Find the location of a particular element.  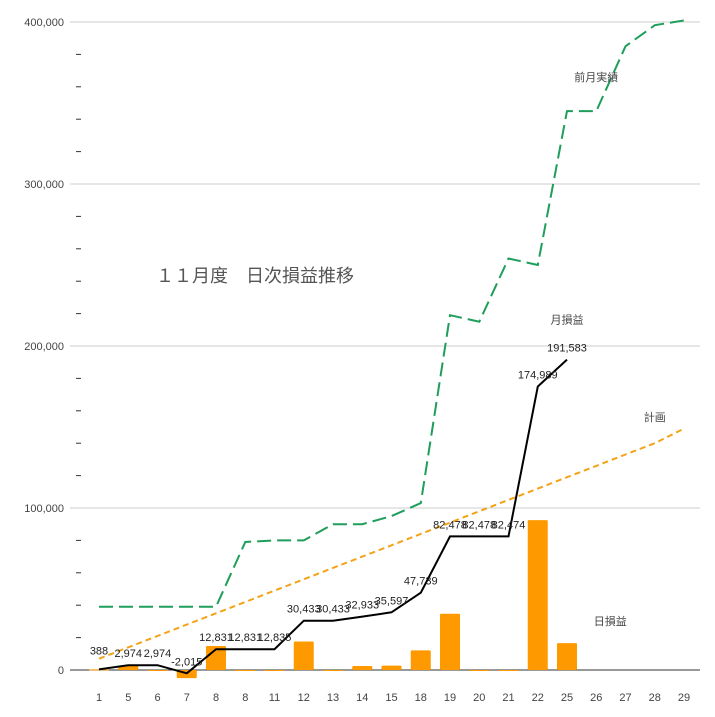

y-tick-label: 100,000 is located at coordinates (44, 509).